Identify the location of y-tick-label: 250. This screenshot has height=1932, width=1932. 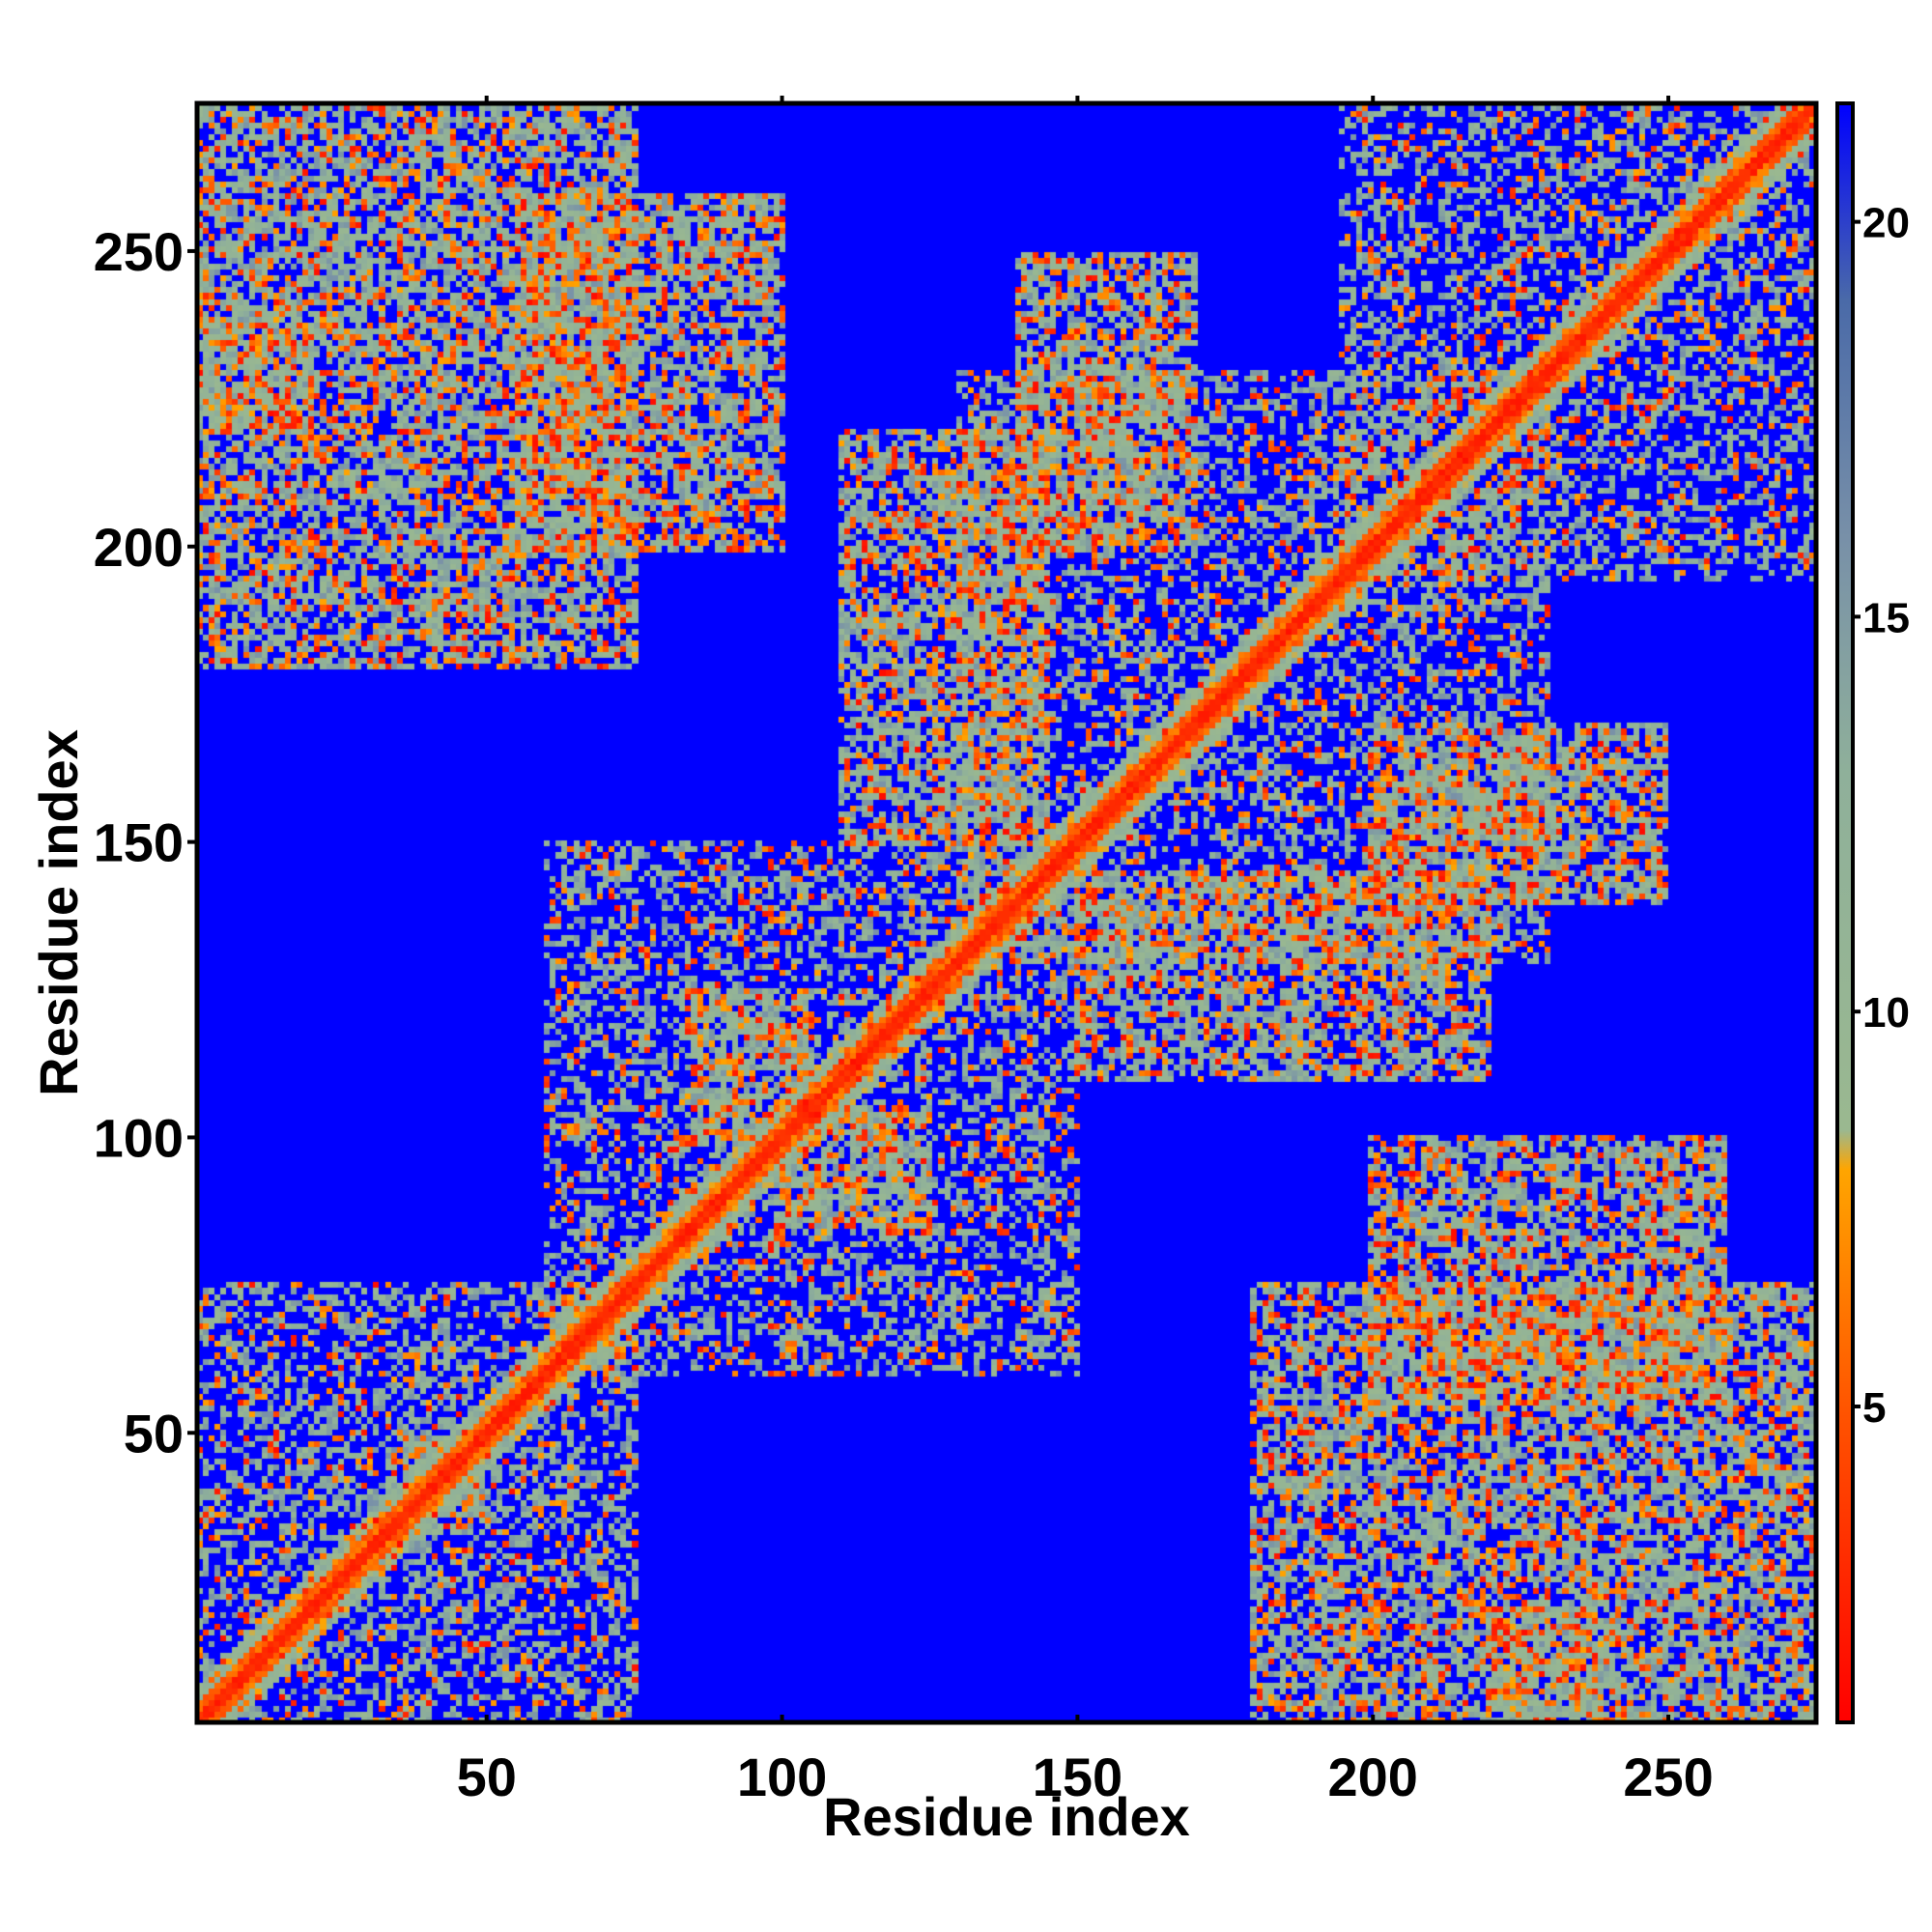
(139, 252).